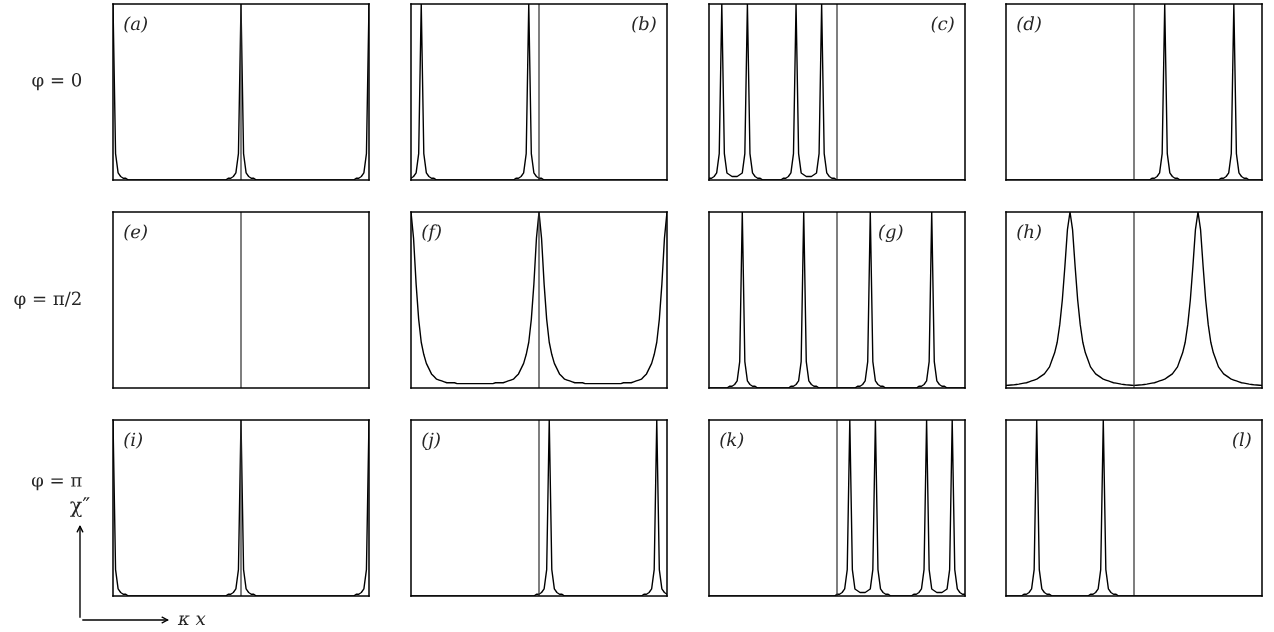 This screenshot has height=632, width=1274. I want to click on annotation: (f), so click(431, 233).